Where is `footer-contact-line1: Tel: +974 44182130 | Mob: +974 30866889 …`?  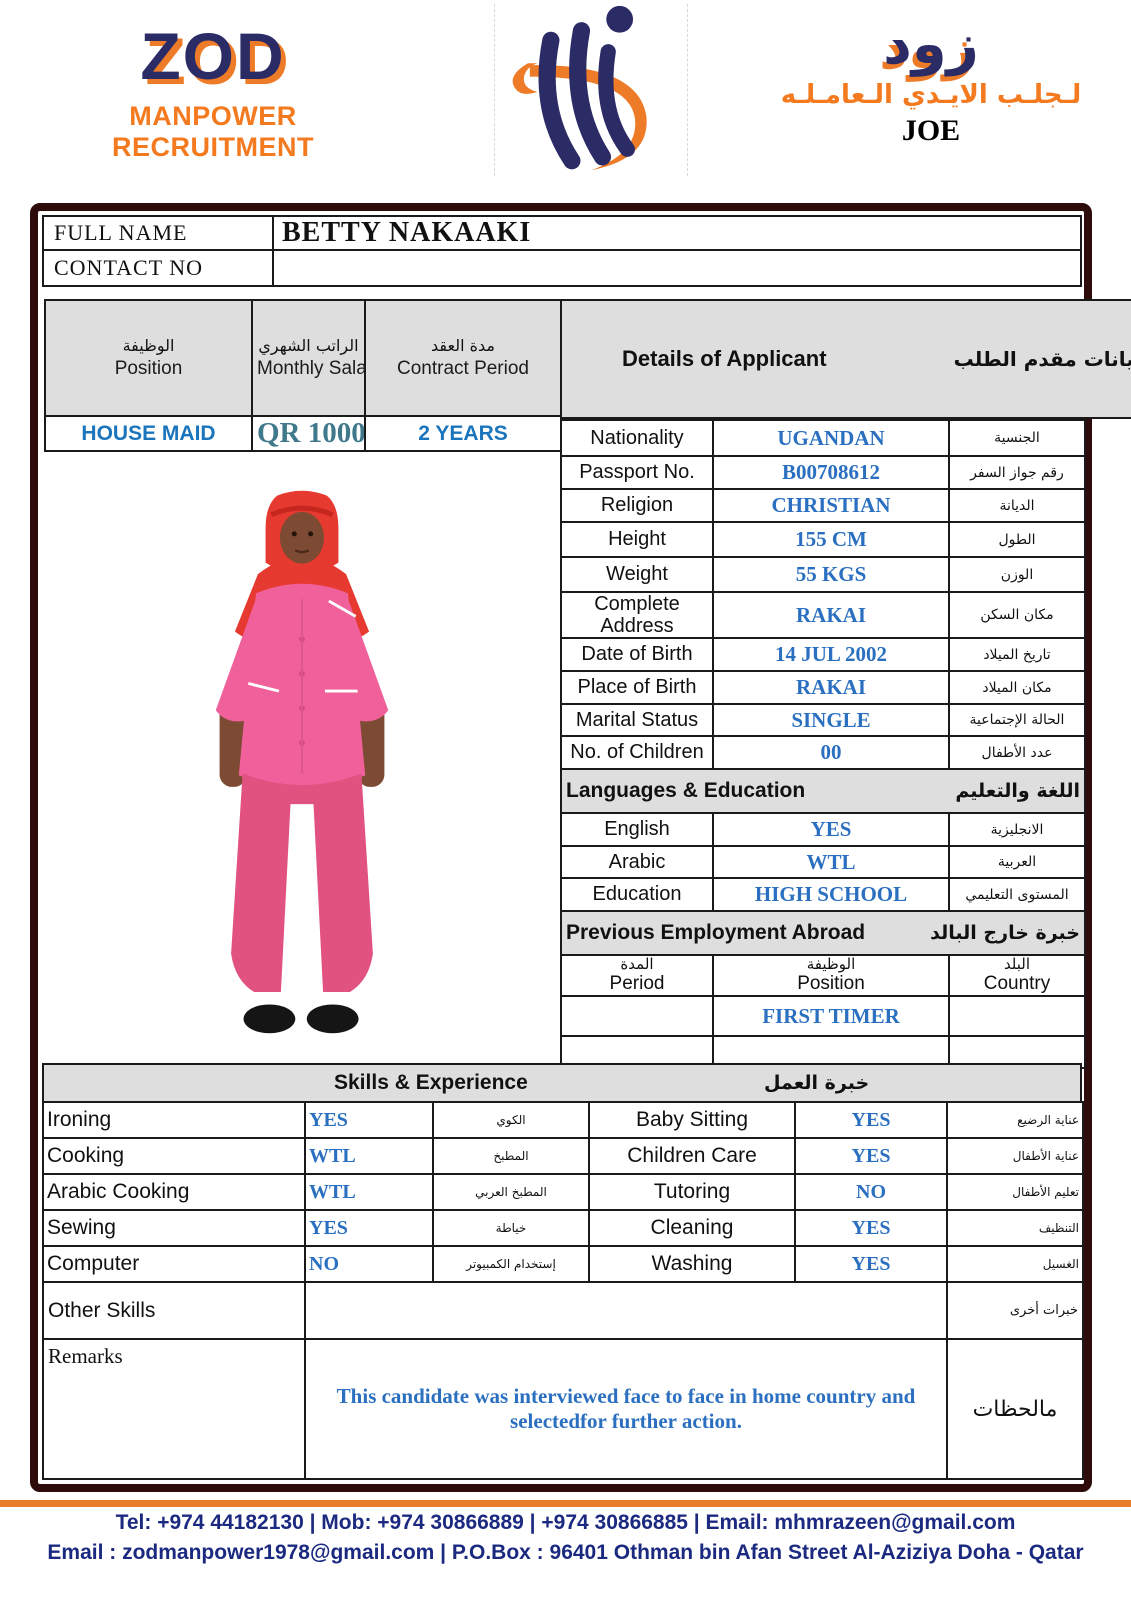 footer-contact-line1: Tel: +974 44182130 | Mob: +974 30866889 … is located at coordinates (565, 1522).